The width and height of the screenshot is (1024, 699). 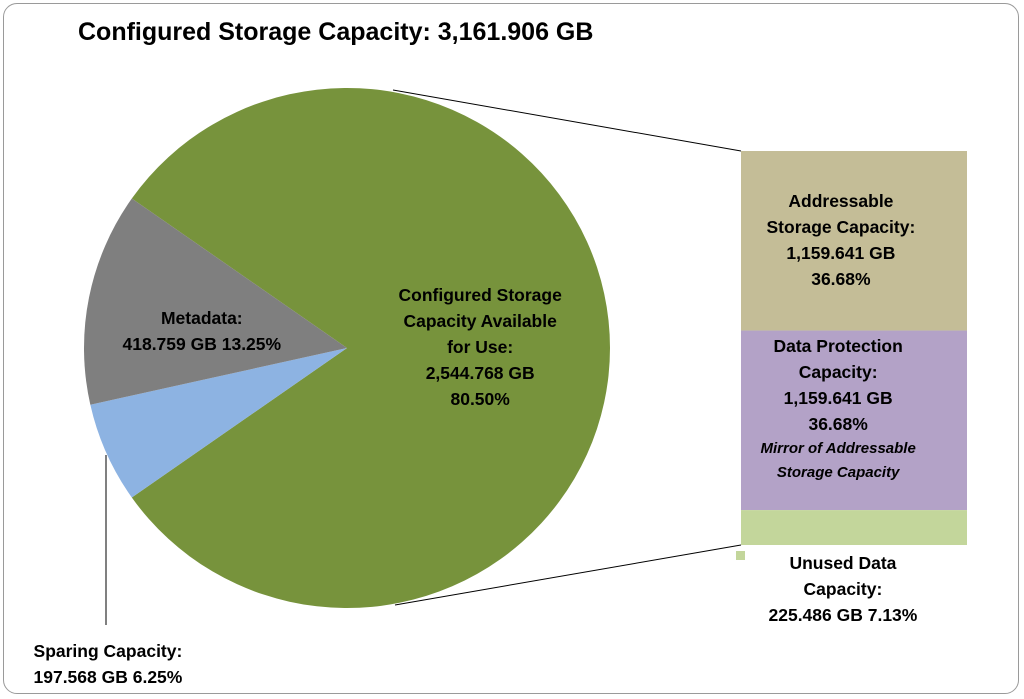 I want to click on label-sparing-capacity-line: Sparing Capacity:, so click(x=108, y=651).